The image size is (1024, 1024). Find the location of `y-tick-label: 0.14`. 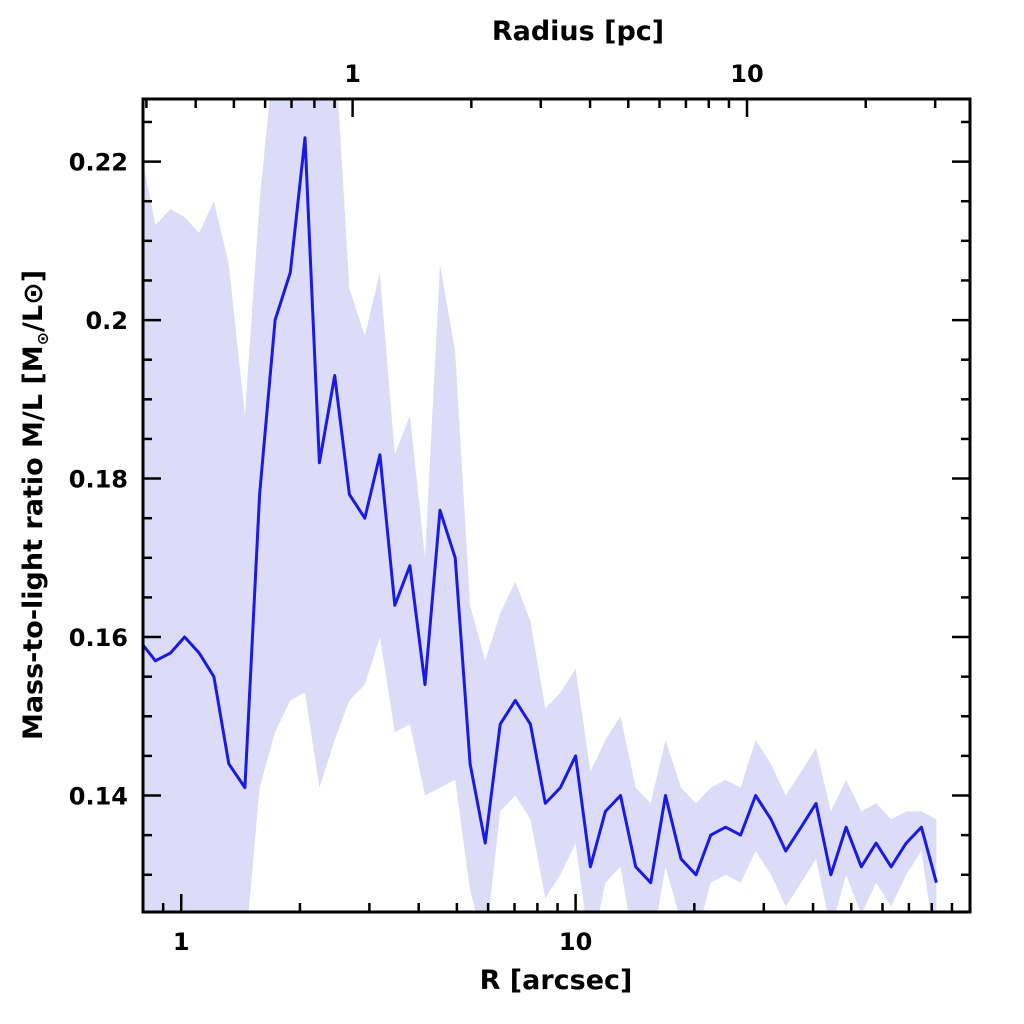

y-tick-label: 0.14 is located at coordinates (98, 797).